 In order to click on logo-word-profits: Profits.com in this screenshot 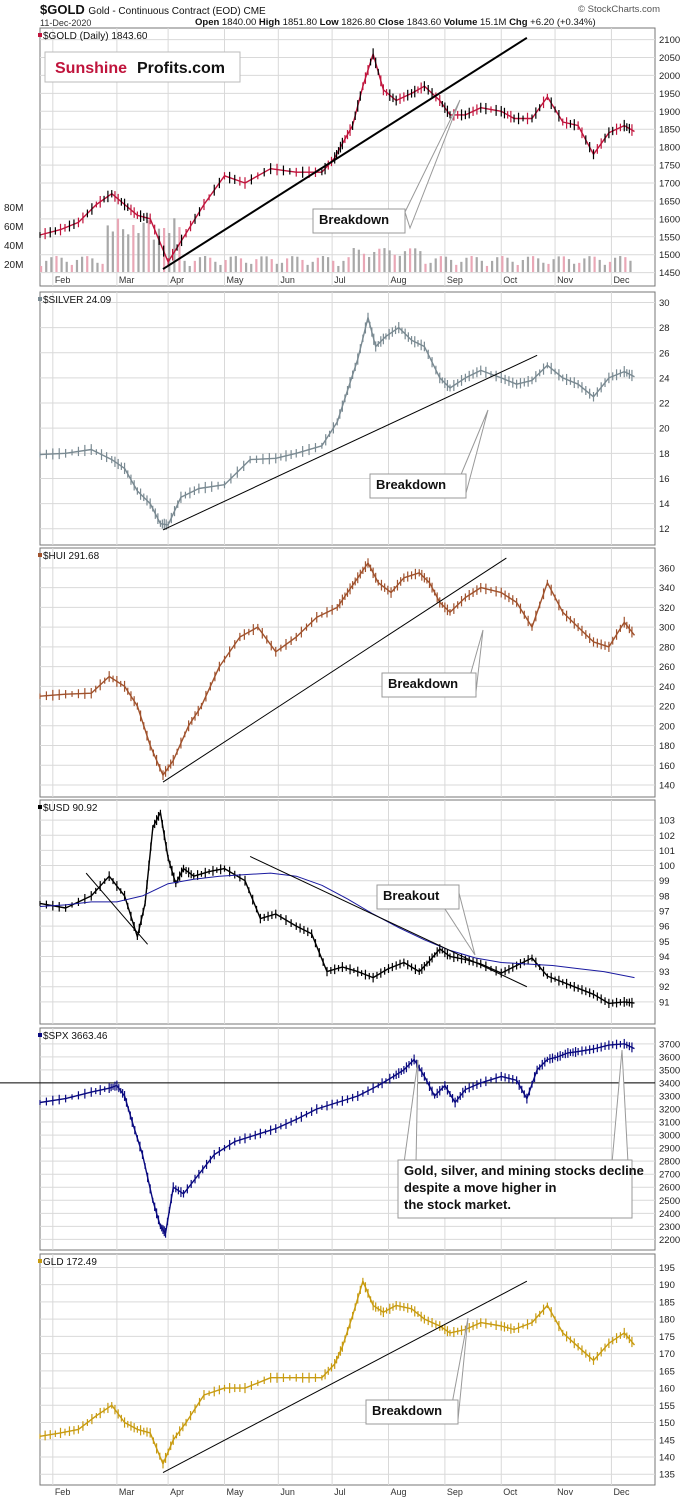, I will do `click(181, 68)`.